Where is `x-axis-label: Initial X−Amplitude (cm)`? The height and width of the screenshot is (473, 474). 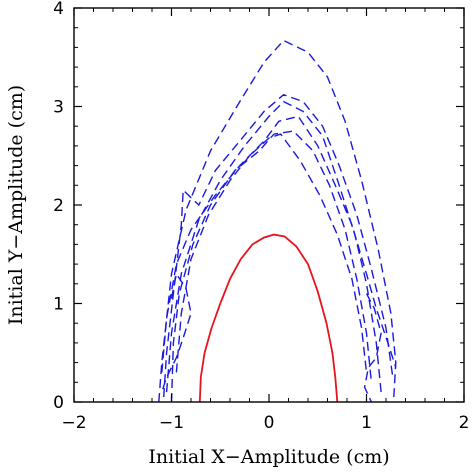
x-axis-label: Initial X−Amplitude (cm) is located at coordinates (268, 457).